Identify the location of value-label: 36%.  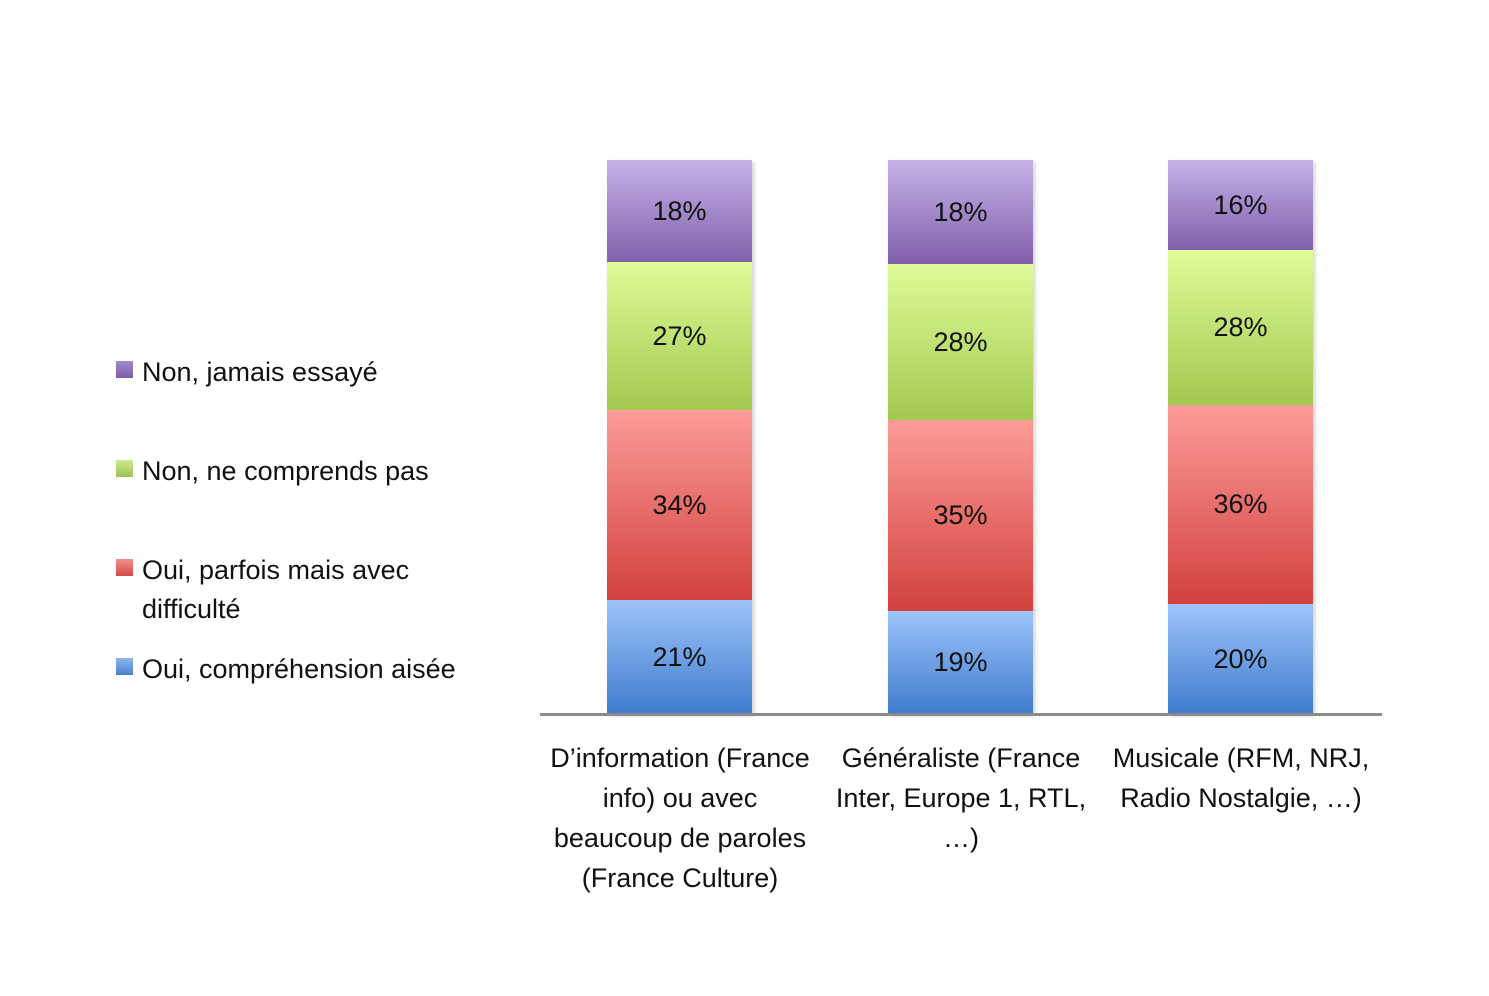
(1240, 504).